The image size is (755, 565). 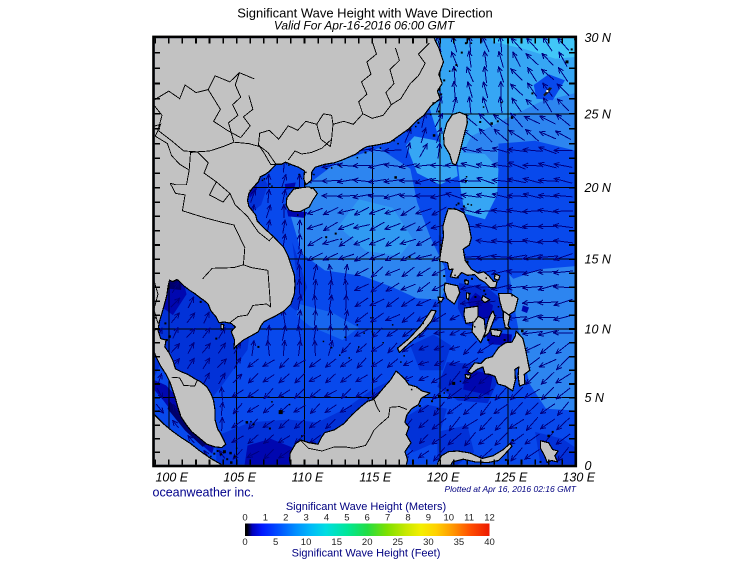 I want to click on svg-text: 1, so click(x=265, y=518).